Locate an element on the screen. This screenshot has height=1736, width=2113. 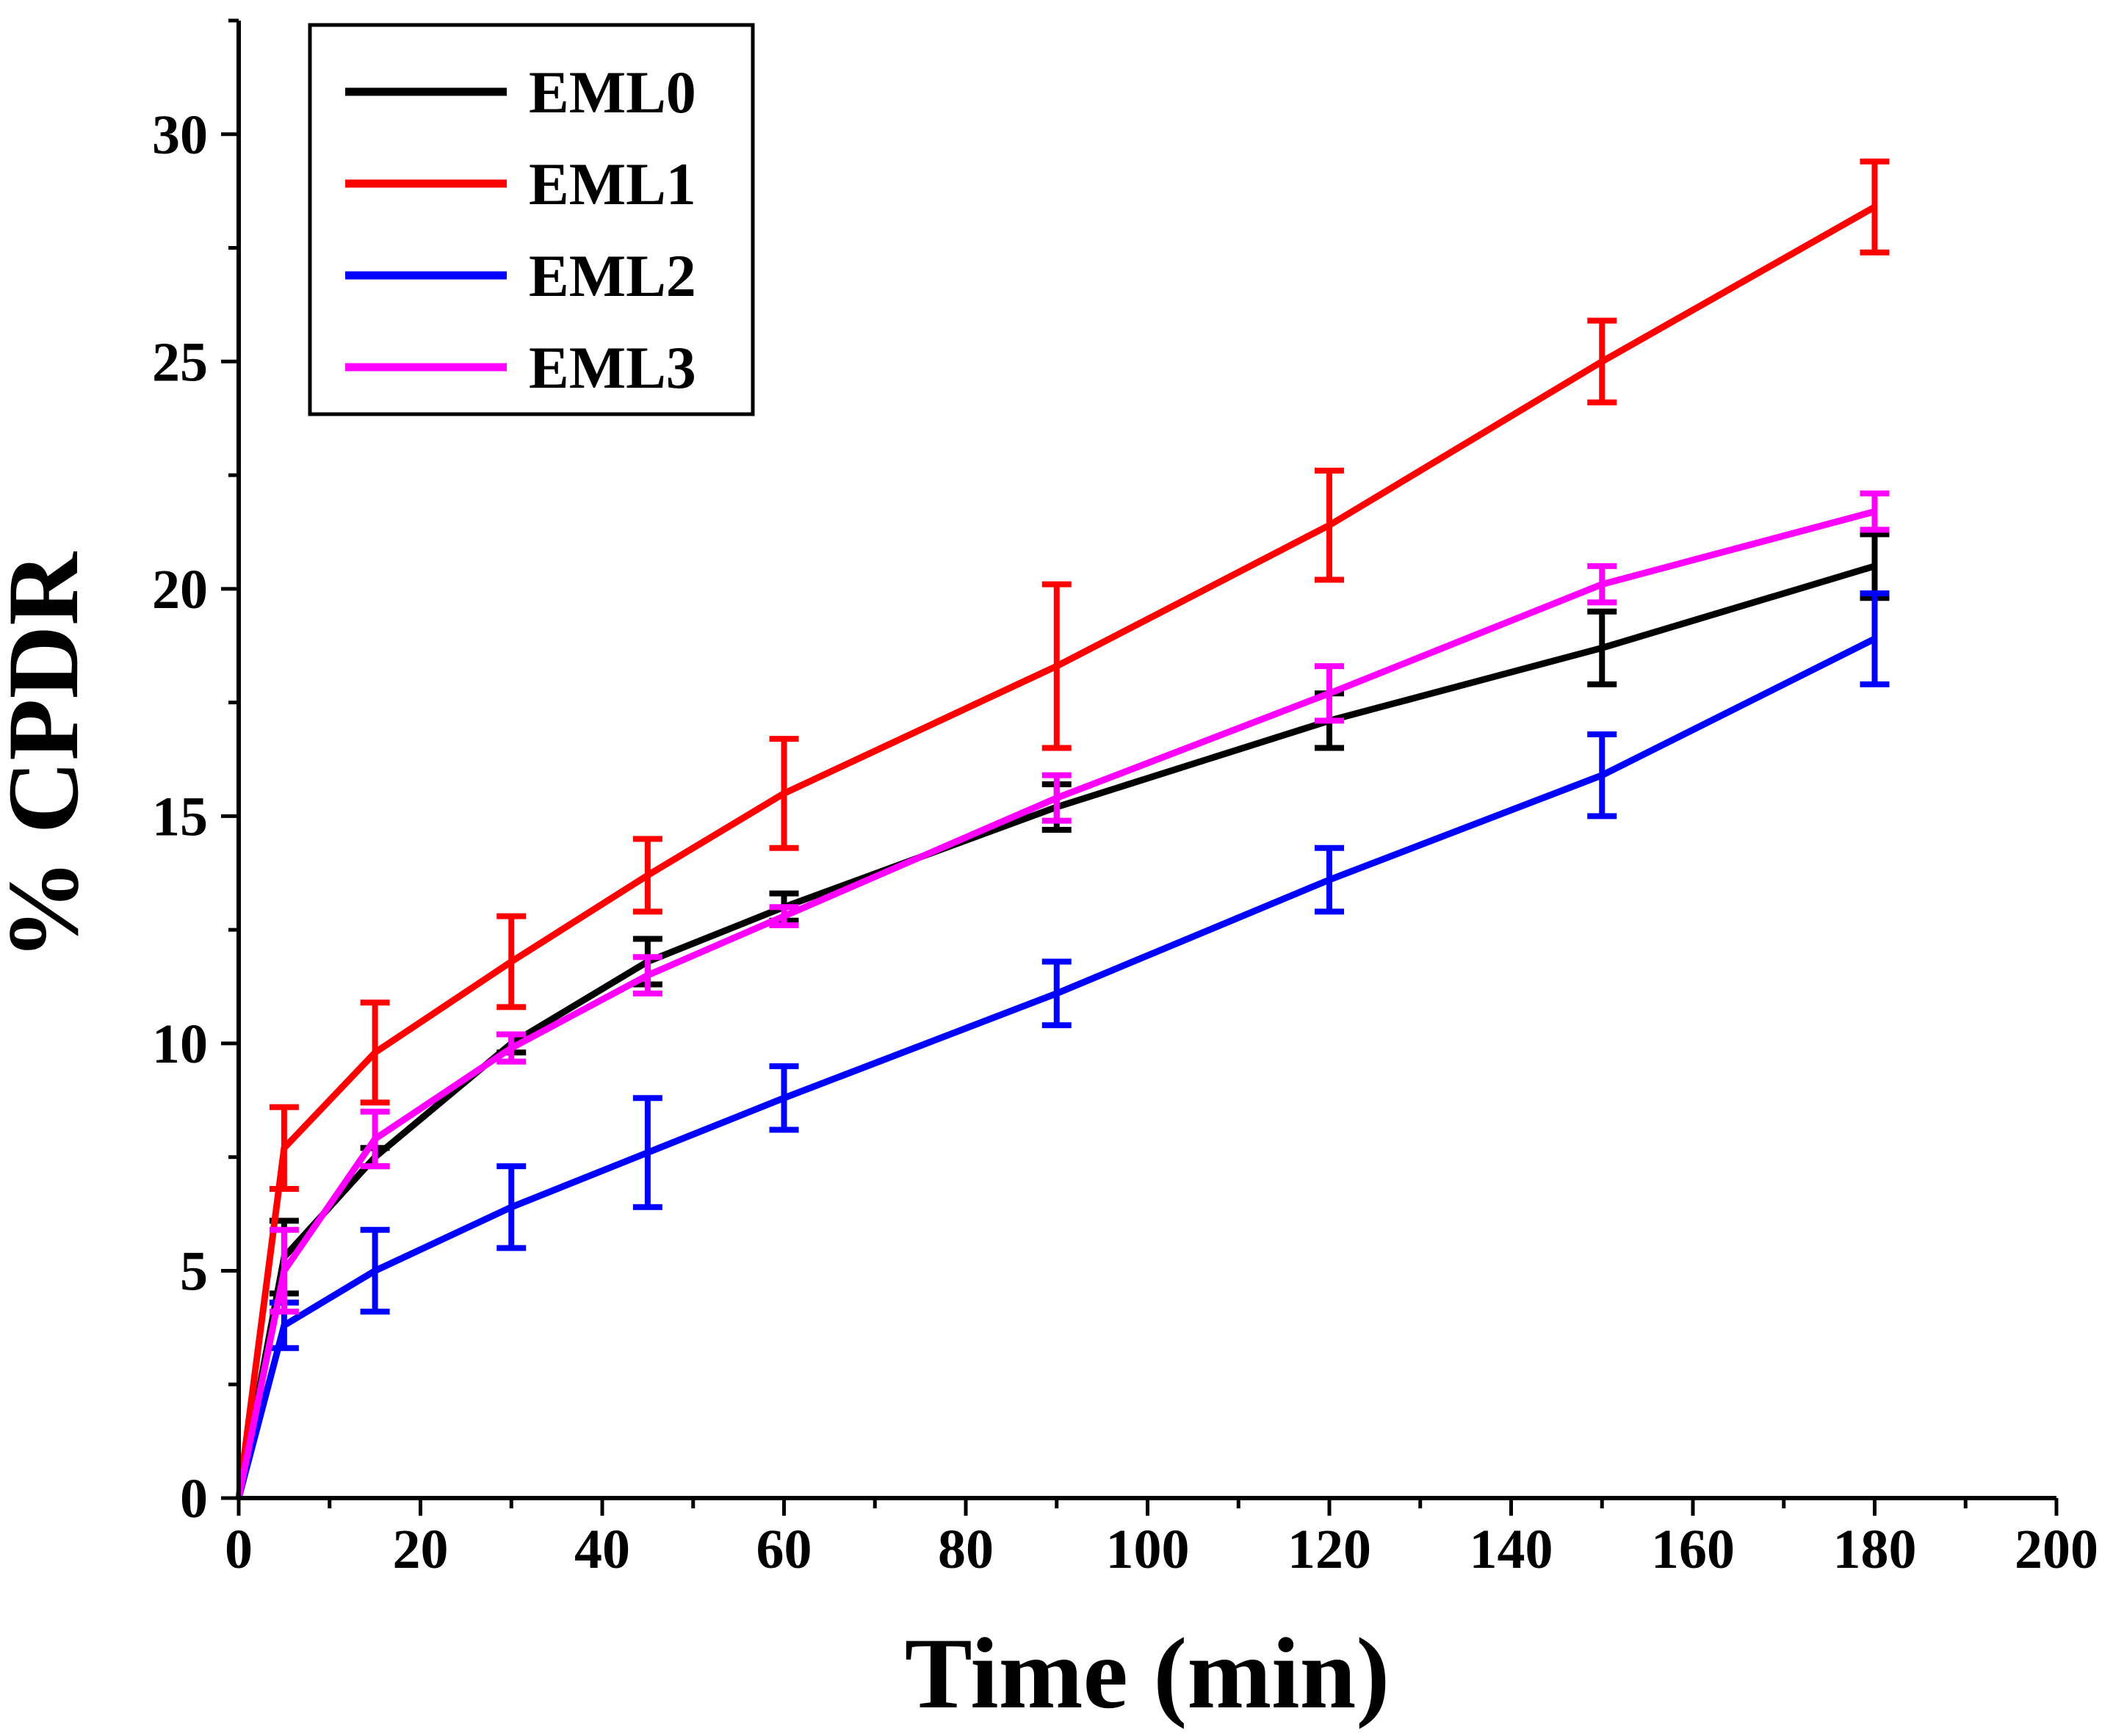
y-tick-label: 5 is located at coordinates (194, 1271).